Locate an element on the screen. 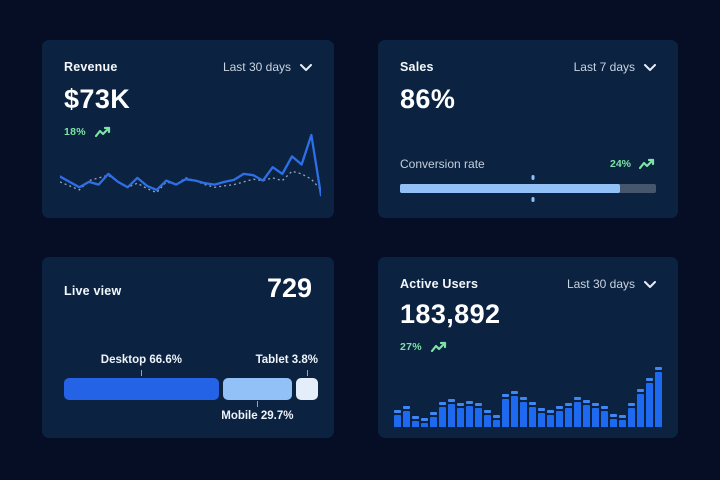 Image resolution: width=720 pixels, height=480 pixels. sales-range-label: Last 7 days is located at coordinates (604, 67).